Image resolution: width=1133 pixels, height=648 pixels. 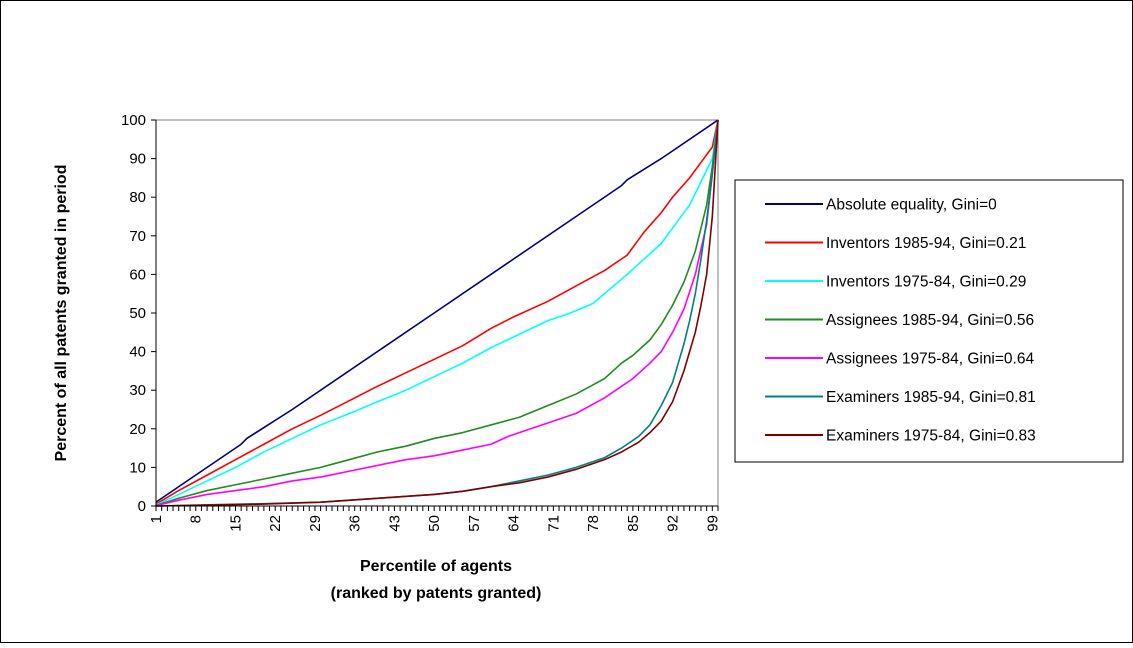 What do you see at coordinates (137, 390) in the screenshot?
I see `y-tick-label: 30` at bounding box center [137, 390].